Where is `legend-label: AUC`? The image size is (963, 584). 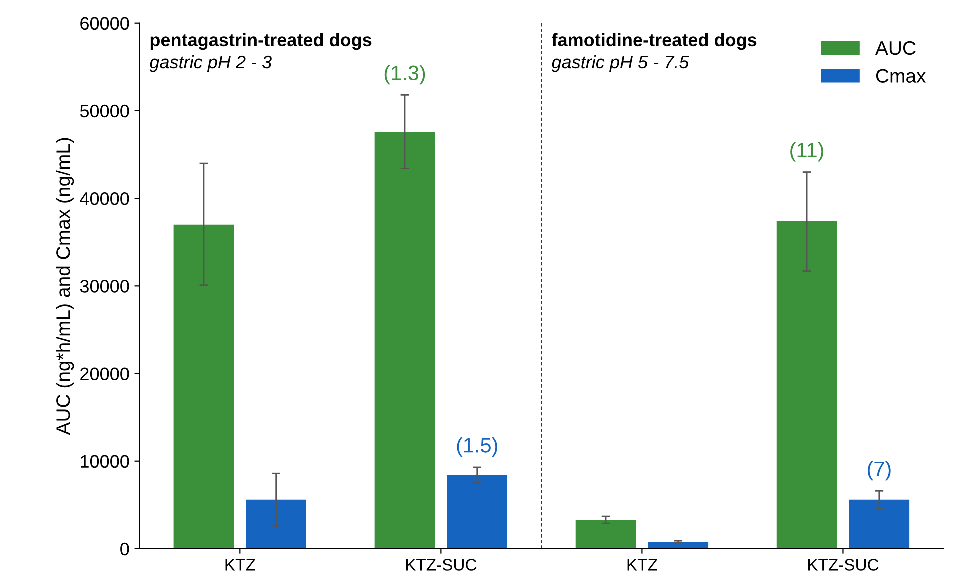
legend-label: AUC is located at coordinates (896, 48).